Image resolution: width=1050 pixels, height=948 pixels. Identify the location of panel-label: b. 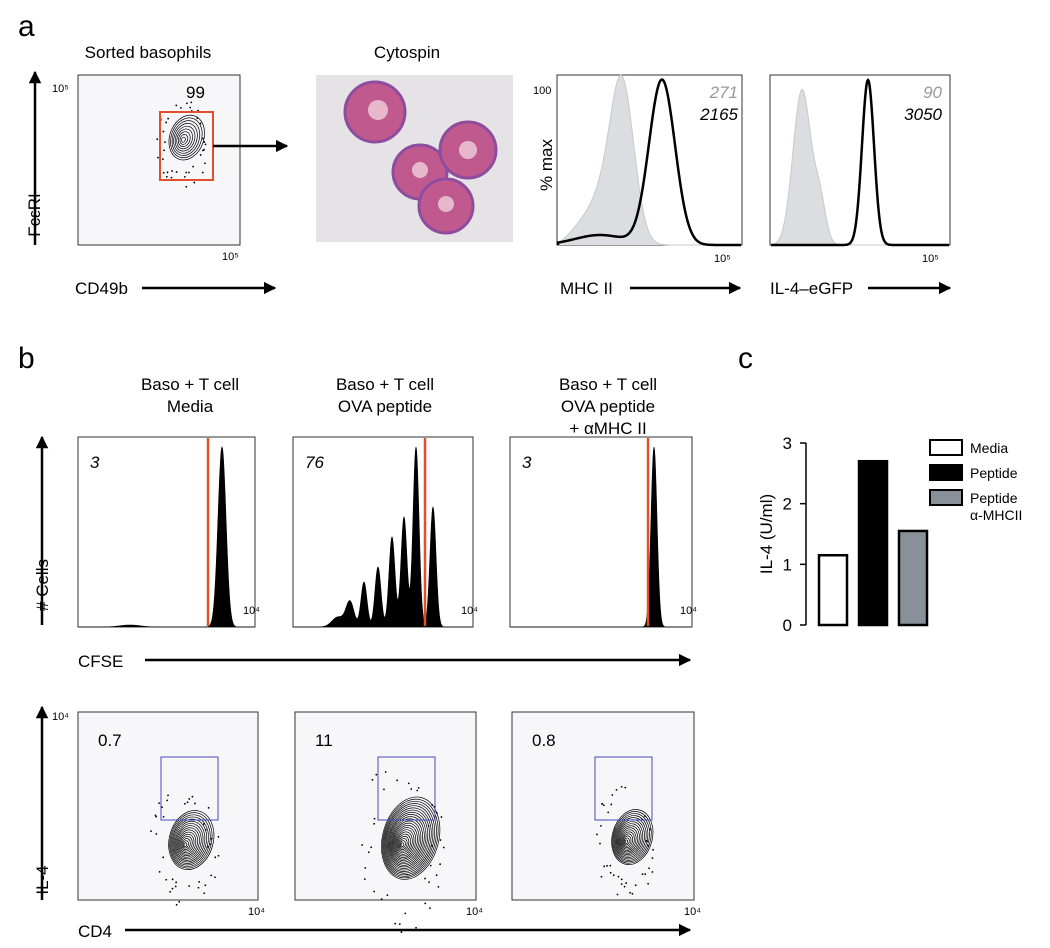
(26, 358).